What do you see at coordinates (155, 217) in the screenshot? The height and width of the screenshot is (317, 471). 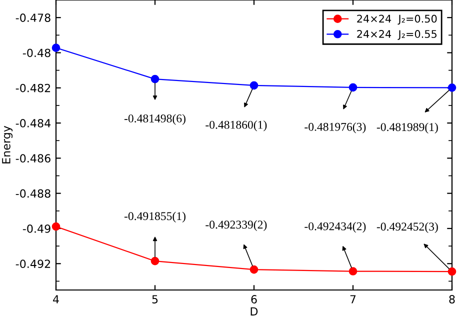 I see `annotation: -0.491855(1)` at bounding box center [155, 217].